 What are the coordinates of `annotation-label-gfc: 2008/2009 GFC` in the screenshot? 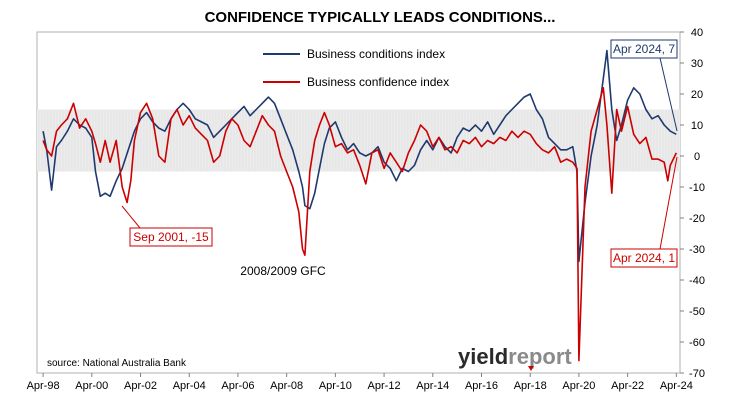 It's located at (283, 271).